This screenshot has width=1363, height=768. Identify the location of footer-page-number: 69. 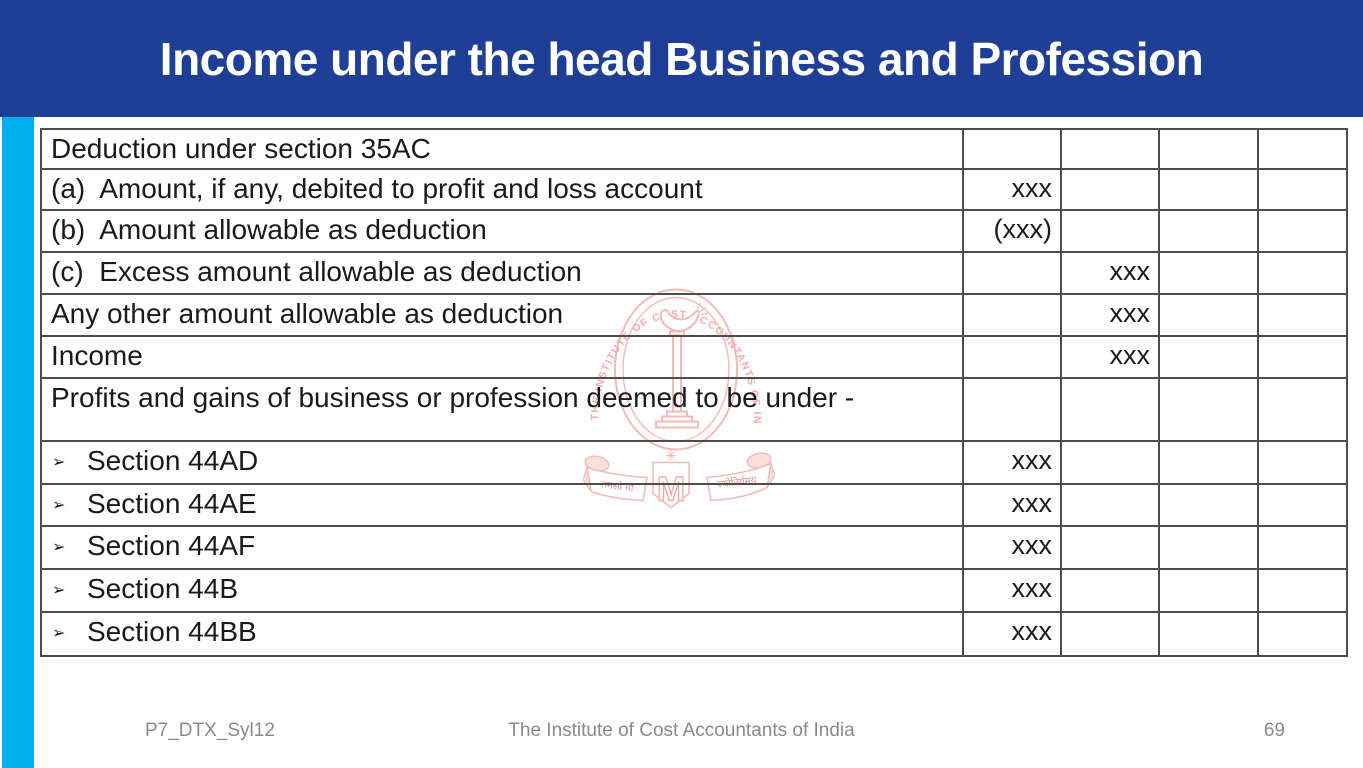
(1274, 730).